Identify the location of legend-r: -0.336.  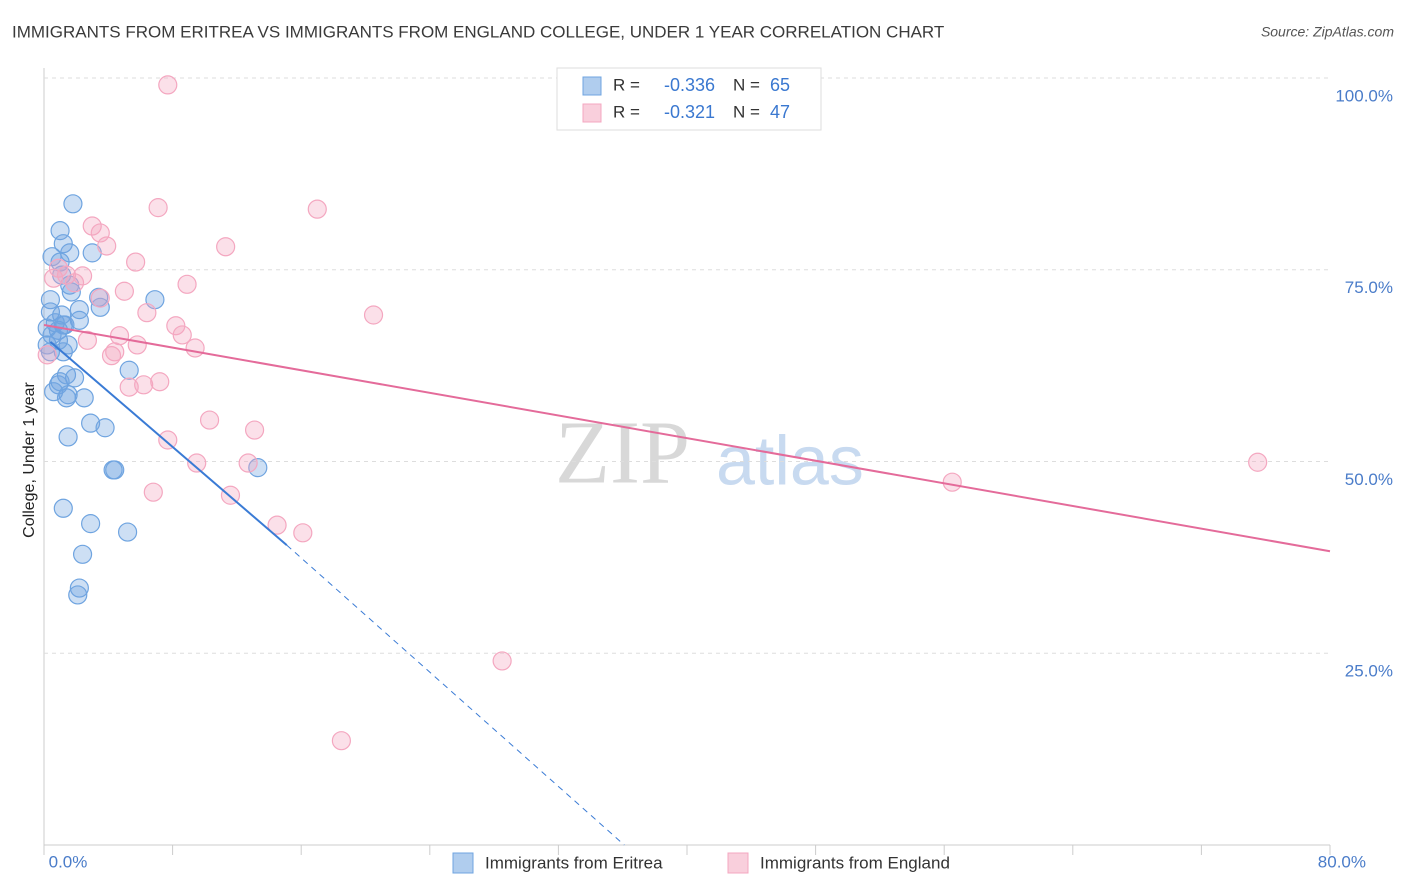
(689, 85).